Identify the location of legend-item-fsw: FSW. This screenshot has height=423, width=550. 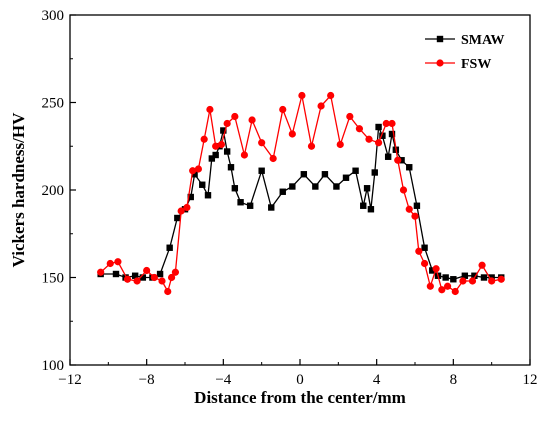
(458, 64).